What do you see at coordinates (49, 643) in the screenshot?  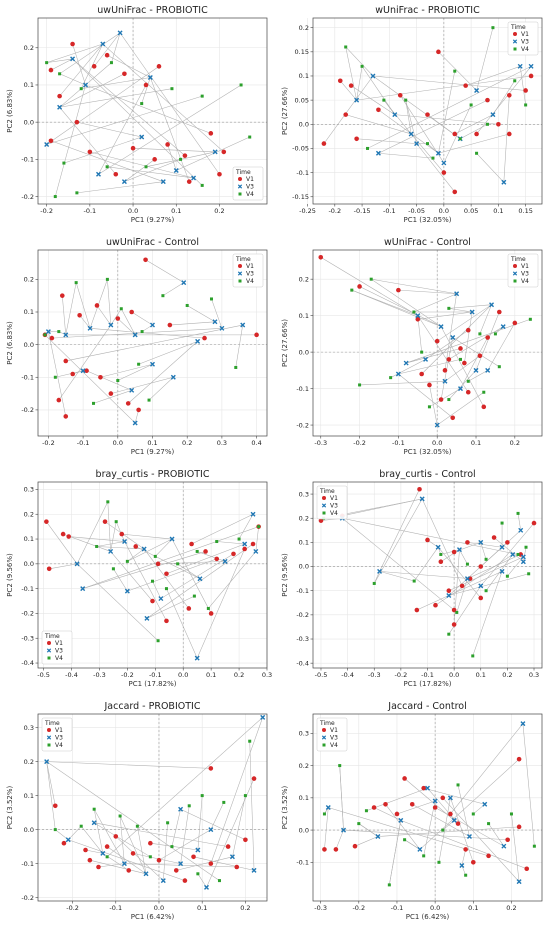 I see `legend-marker-v1` at bounding box center [49, 643].